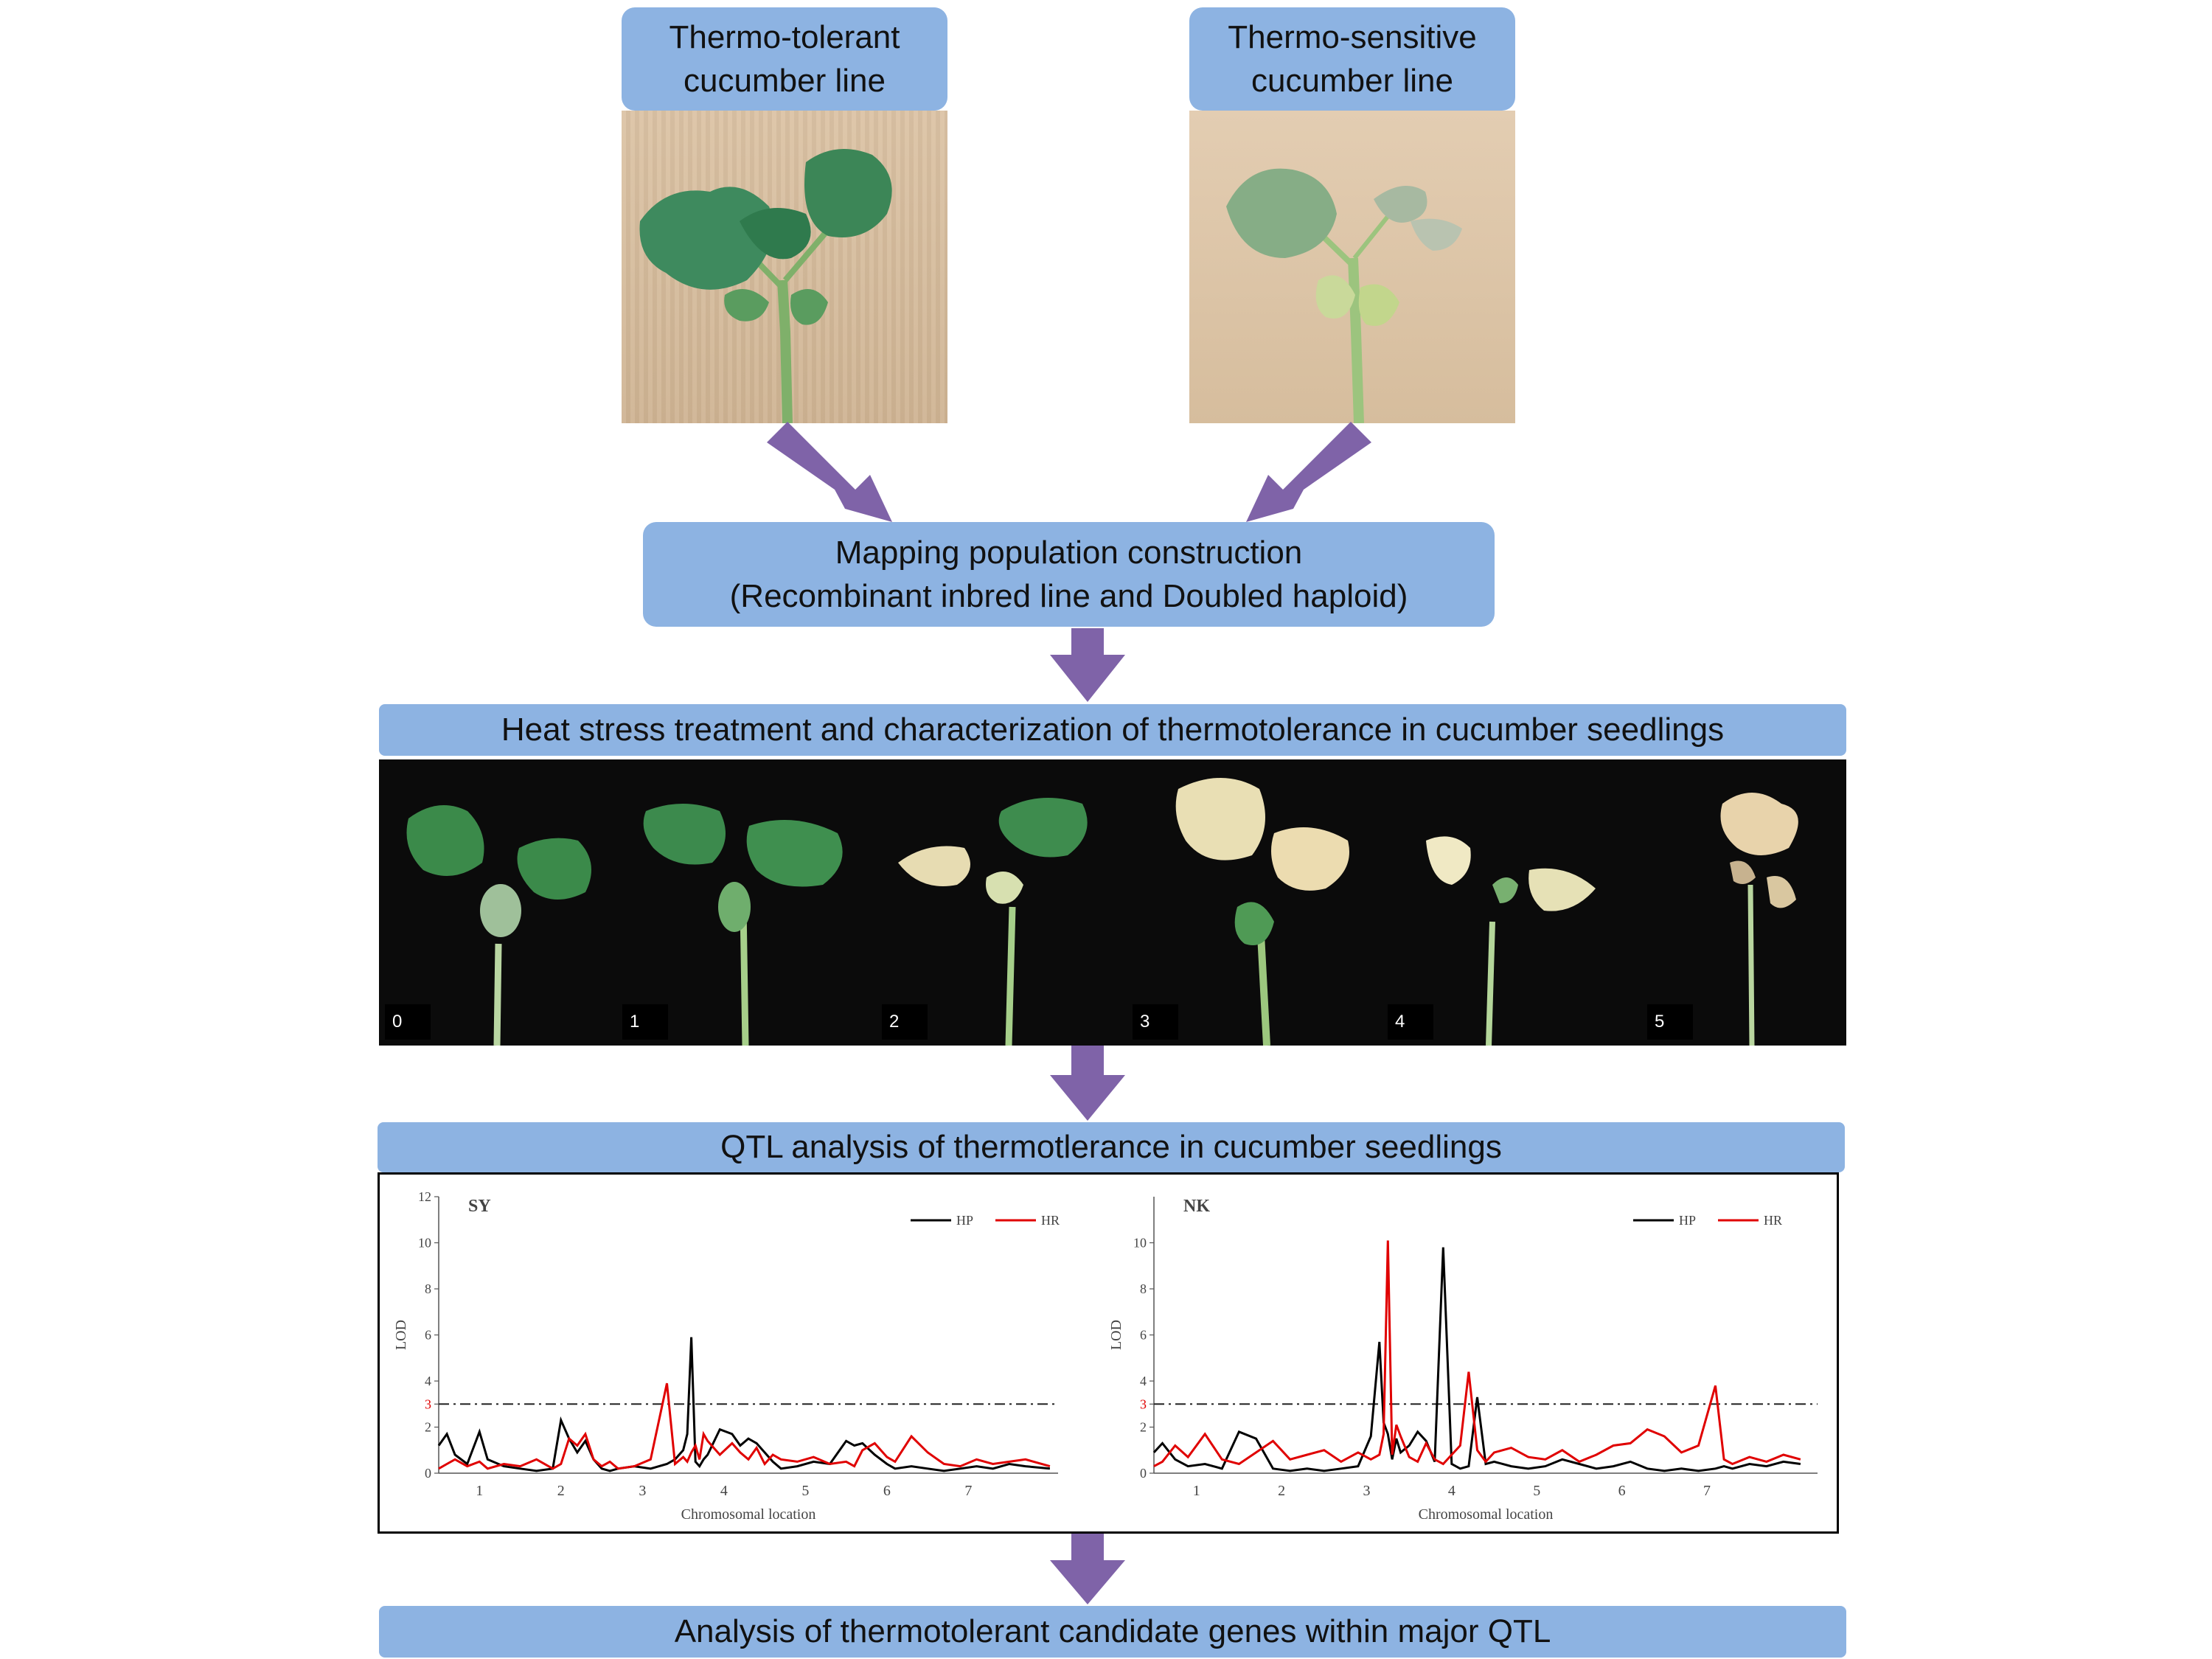 This screenshot has width=2212, height=1659. Describe the element at coordinates (1196, 1491) in the screenshot. I see `chart-nk-chromosome-label: 1` at that location.